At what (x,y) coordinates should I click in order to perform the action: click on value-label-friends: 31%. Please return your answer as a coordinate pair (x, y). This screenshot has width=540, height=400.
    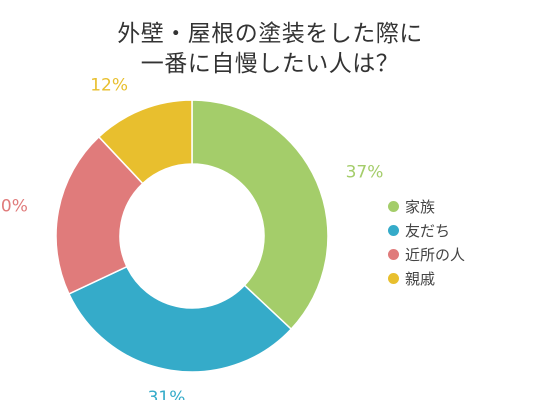
    Looking at the image, I should click on (167, 394).